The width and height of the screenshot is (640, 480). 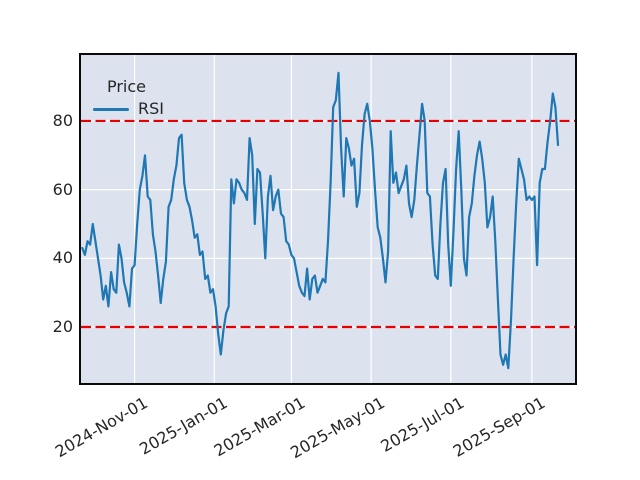 I want to click on x-tick-label-2025-09-01: 2025-Sep-01, so click(x=499, y=427).